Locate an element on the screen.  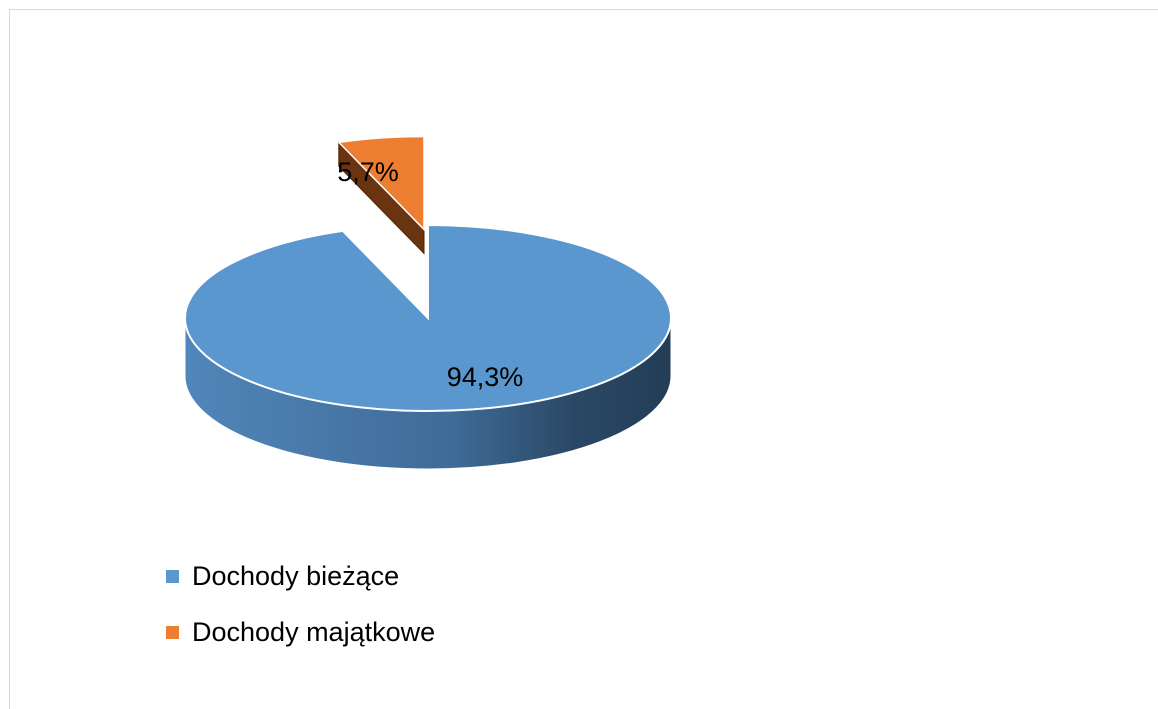
legend-swatch-blue is located at coordinates (172, 576).